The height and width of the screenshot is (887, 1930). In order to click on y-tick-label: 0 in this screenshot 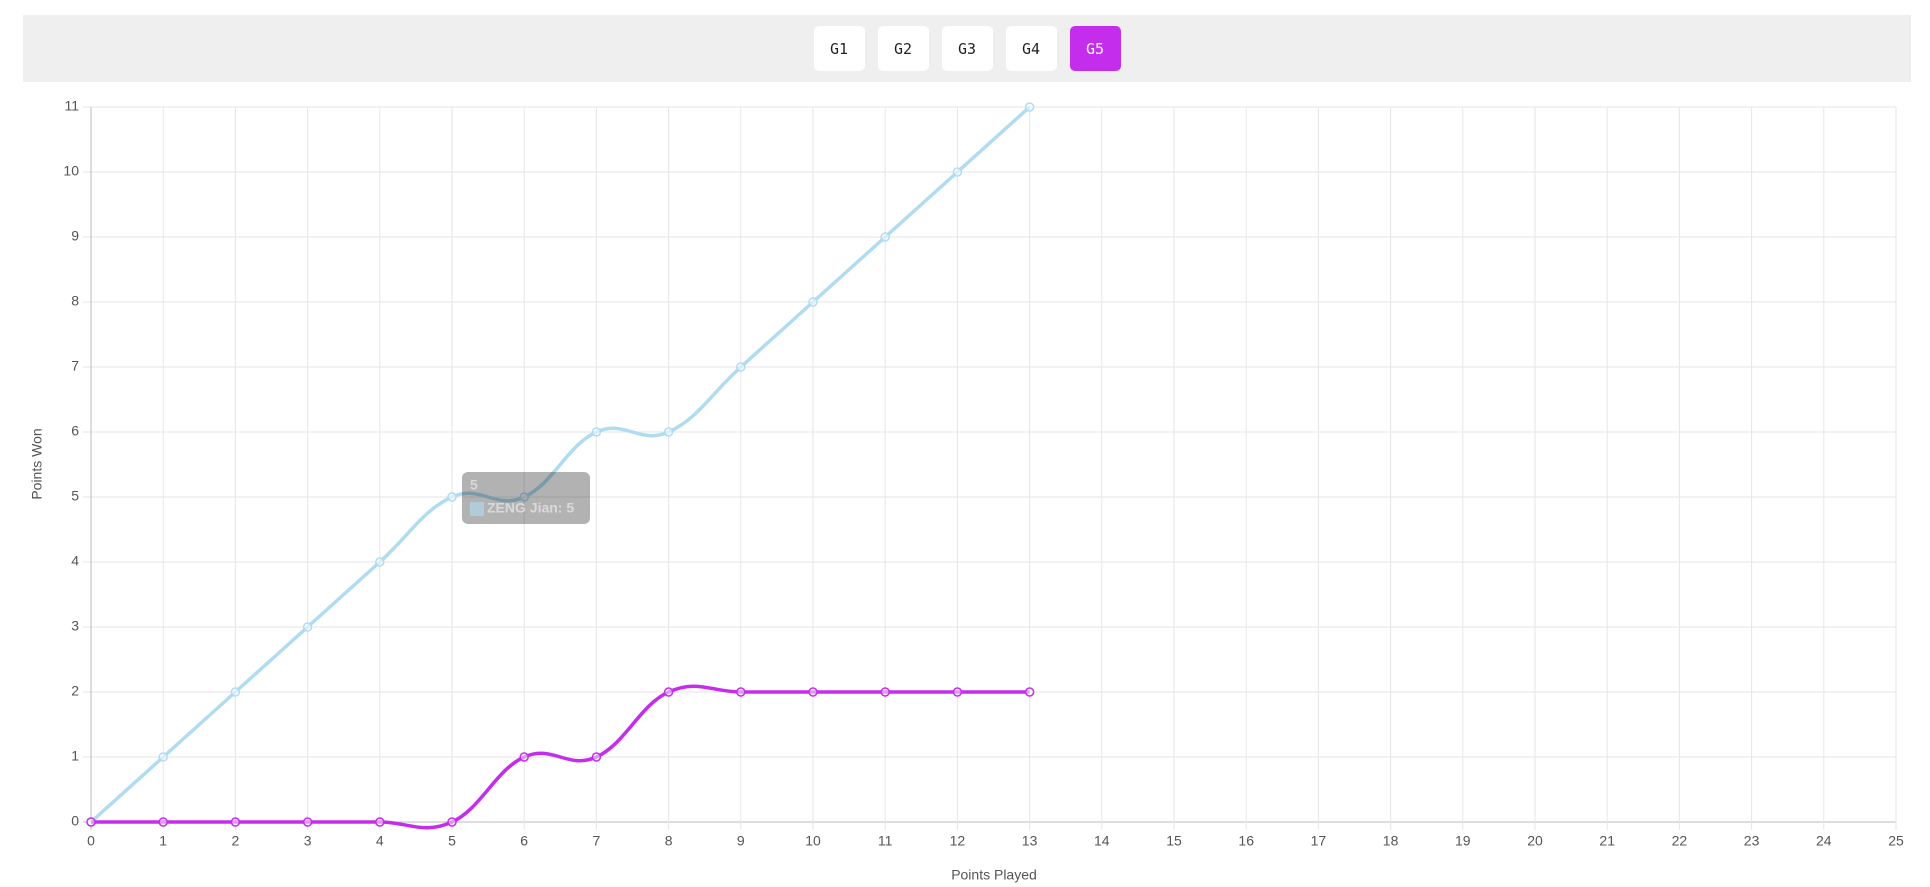, I will do `click(75, 821)`.